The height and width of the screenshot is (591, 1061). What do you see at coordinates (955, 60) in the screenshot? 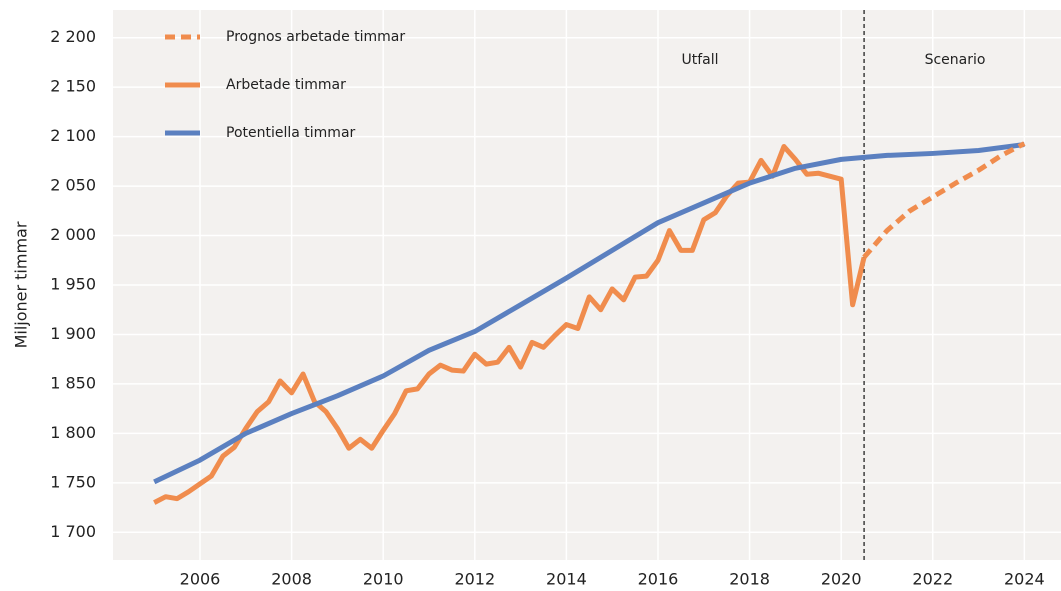
I see `annotation: Scenario` at bounding box center [955, 60].